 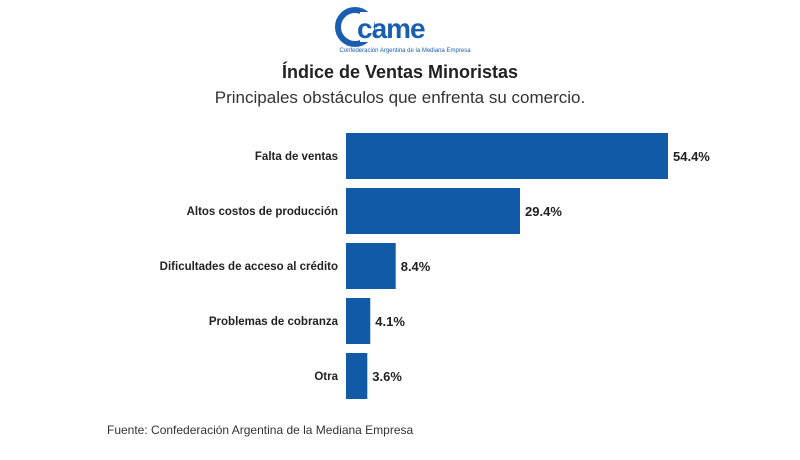 What do you see at coordinates (416, 266) in the screenshot?
I see `value-label: 8.4%` at bounding box center [416, 266].